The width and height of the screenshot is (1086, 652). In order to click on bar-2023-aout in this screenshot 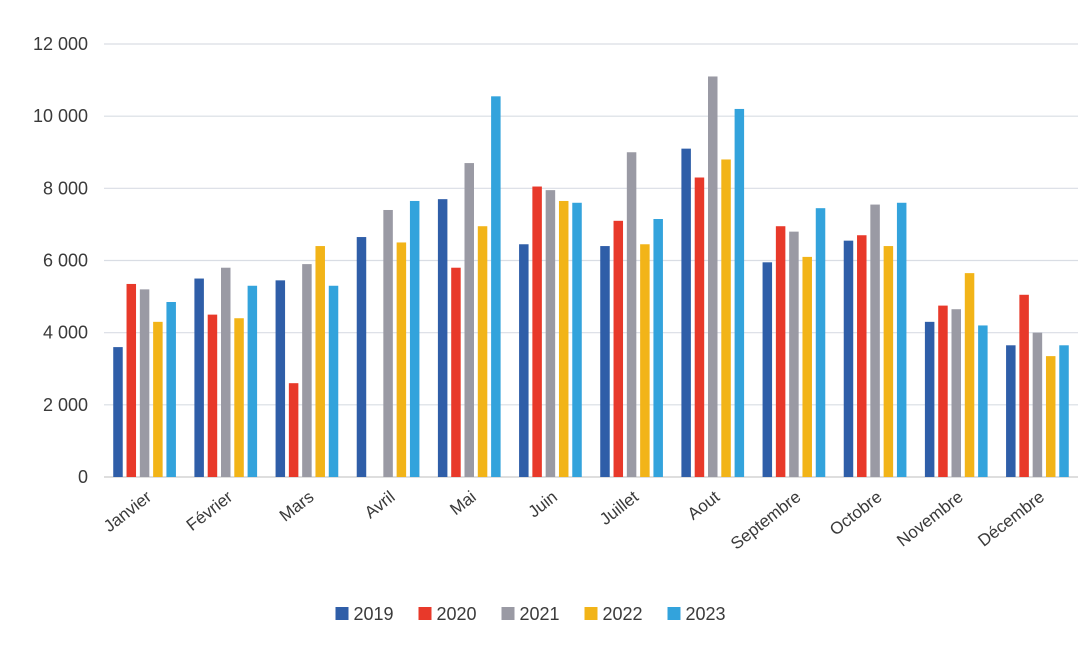, I will do `click(739, 292)`.